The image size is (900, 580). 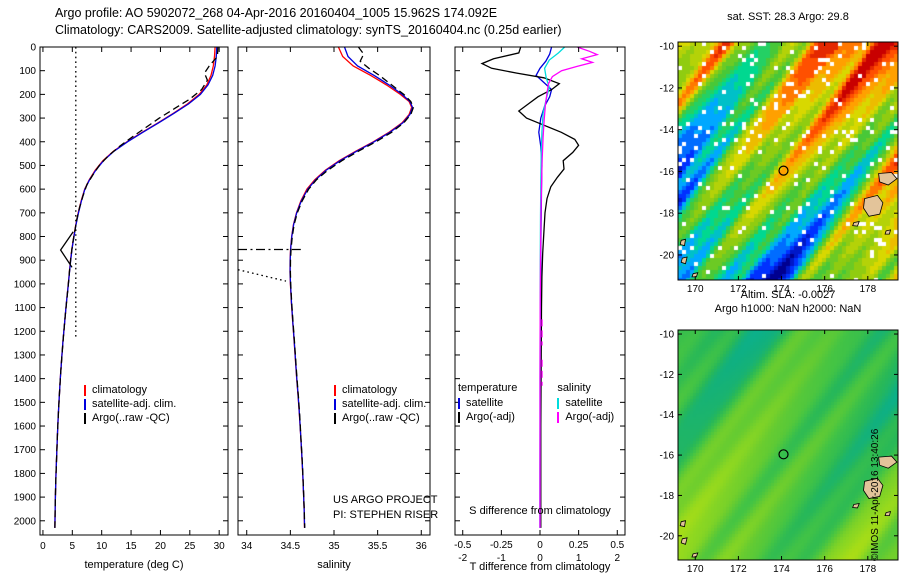 I want to click on y-tick-label: -14, so click(x=667, y=415).